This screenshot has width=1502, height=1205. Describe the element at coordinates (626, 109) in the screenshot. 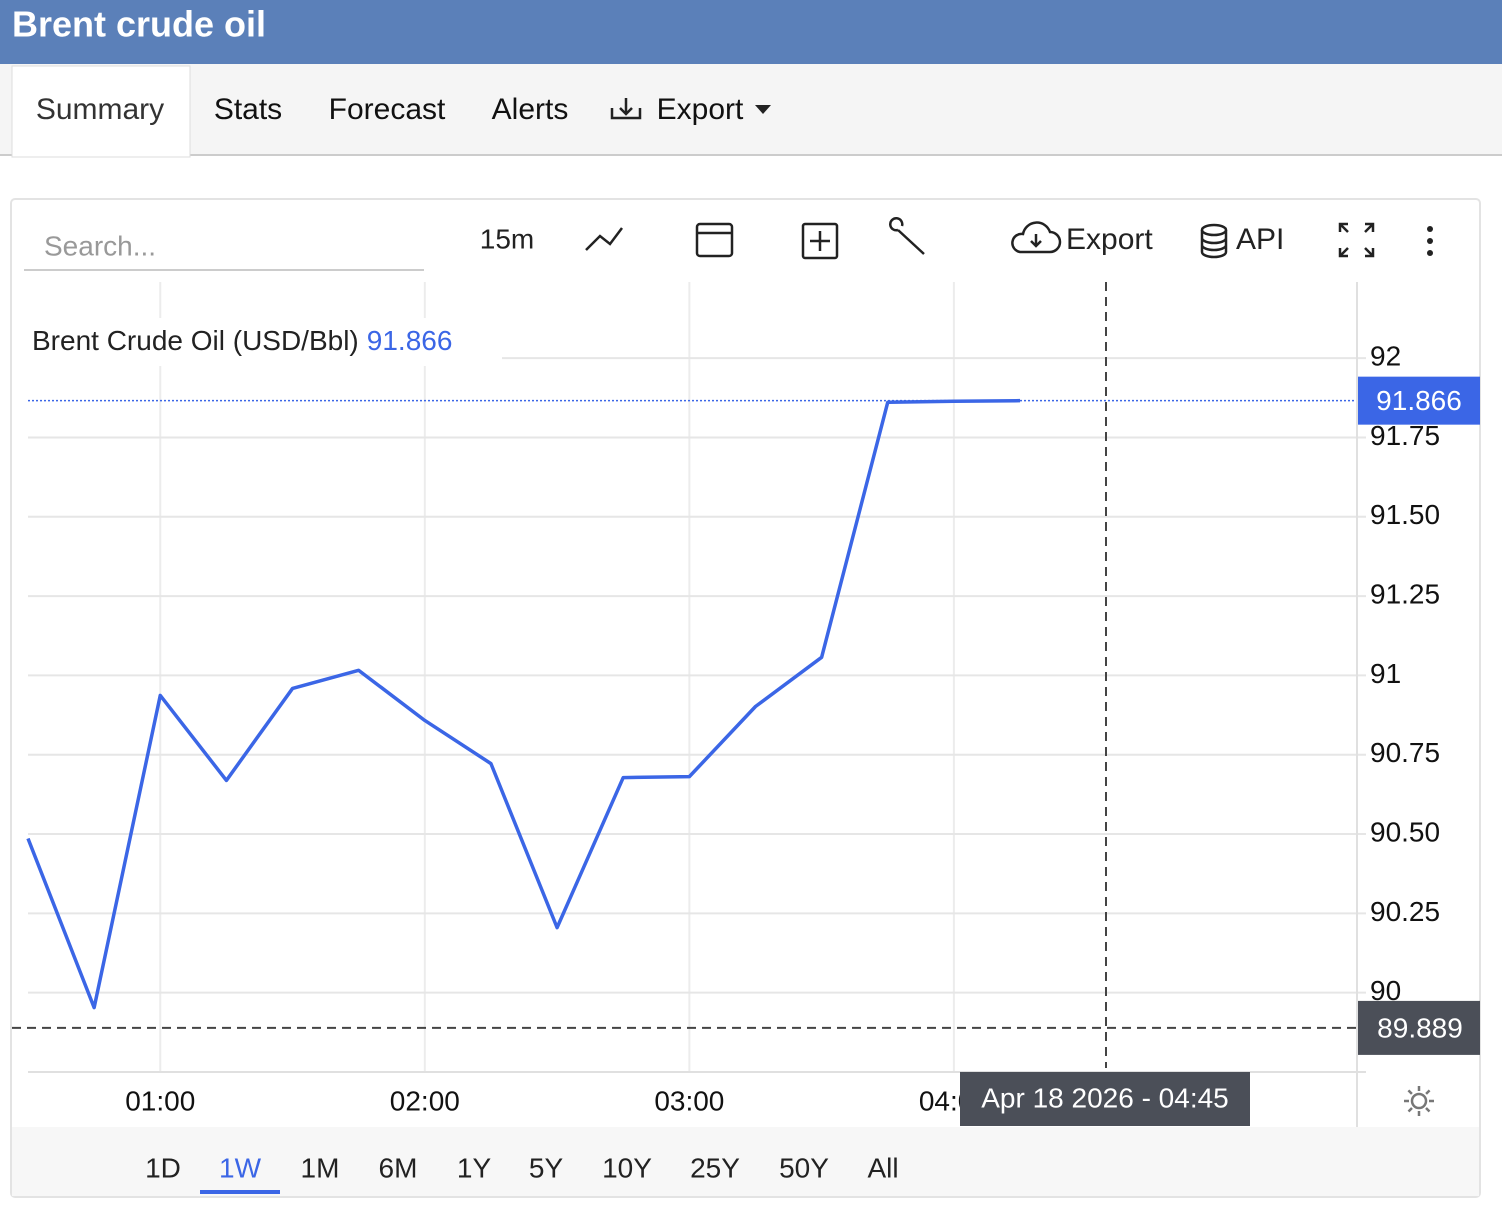

I see `tab-export-icon` at that location.